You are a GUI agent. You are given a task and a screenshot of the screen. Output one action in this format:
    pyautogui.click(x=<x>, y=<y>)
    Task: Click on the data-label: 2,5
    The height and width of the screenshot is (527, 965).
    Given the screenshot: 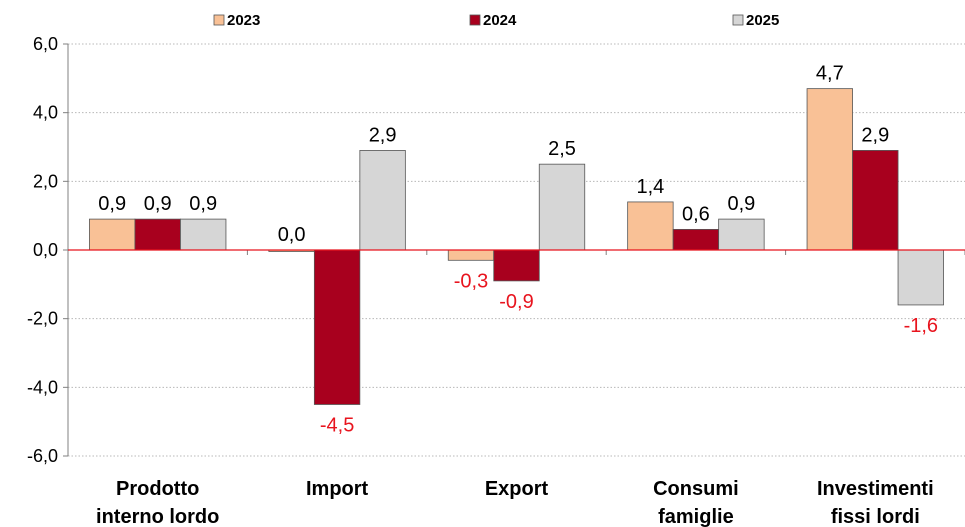 What is the action you would take?
    pyautogui.click(x=562, y=149)
    